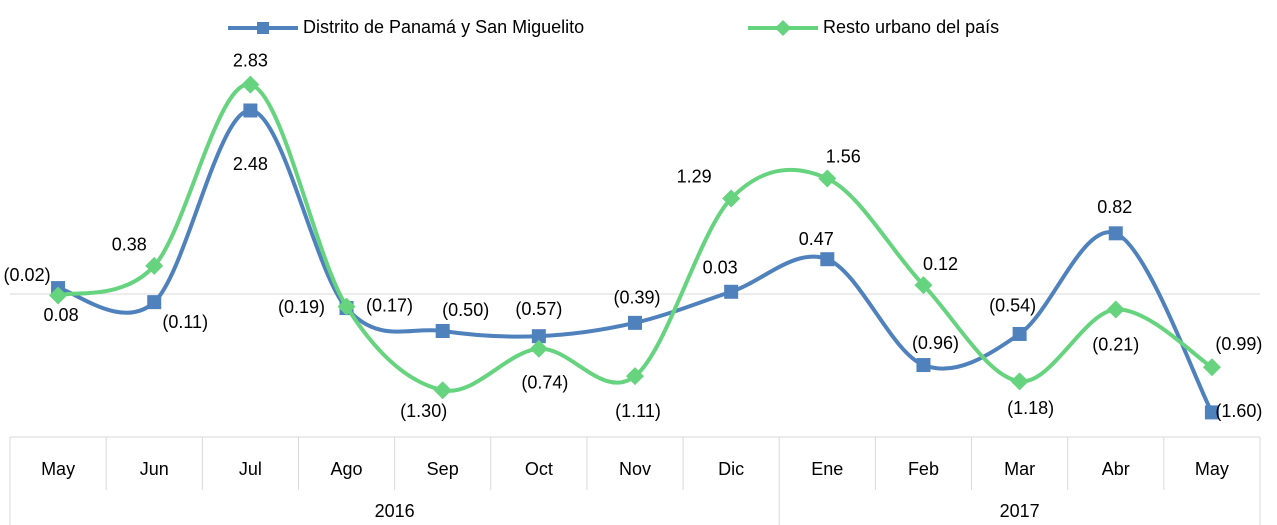 The height and width of the screenshot is (525, 1277). I want to click on data-label: (0.74), so click(544, 383).